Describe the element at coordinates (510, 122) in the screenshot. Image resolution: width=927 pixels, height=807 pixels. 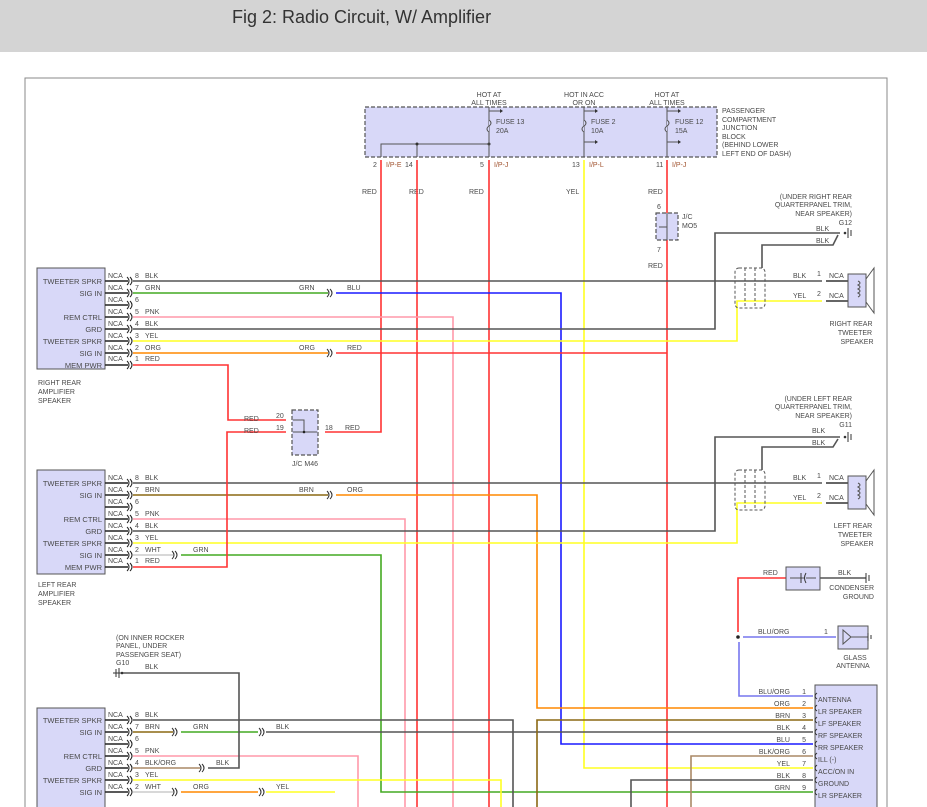
I see `fuse-name: FUSE 13` at that location.